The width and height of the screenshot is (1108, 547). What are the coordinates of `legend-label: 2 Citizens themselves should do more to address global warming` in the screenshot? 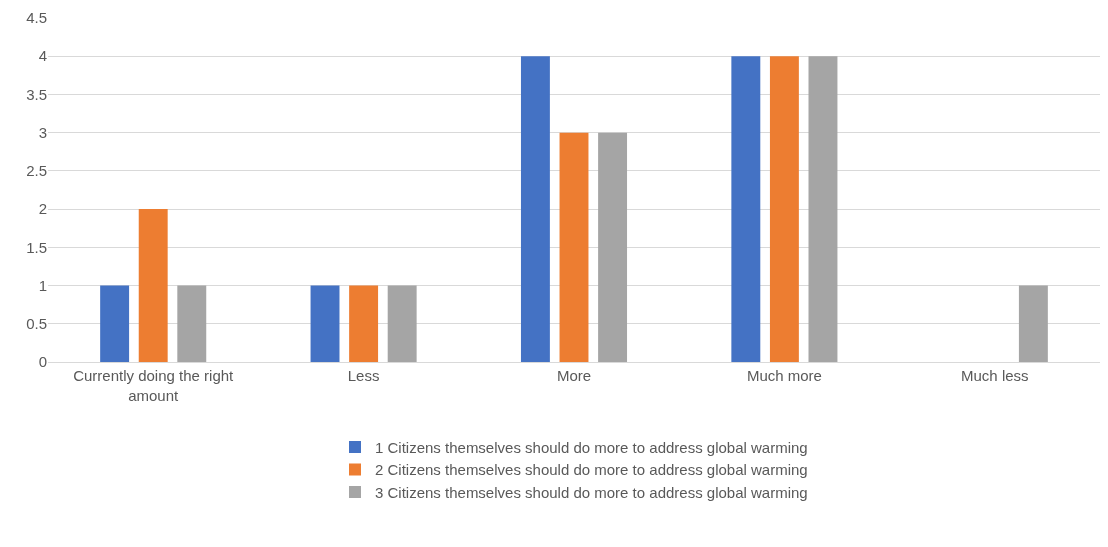 It's located at (591, 470).